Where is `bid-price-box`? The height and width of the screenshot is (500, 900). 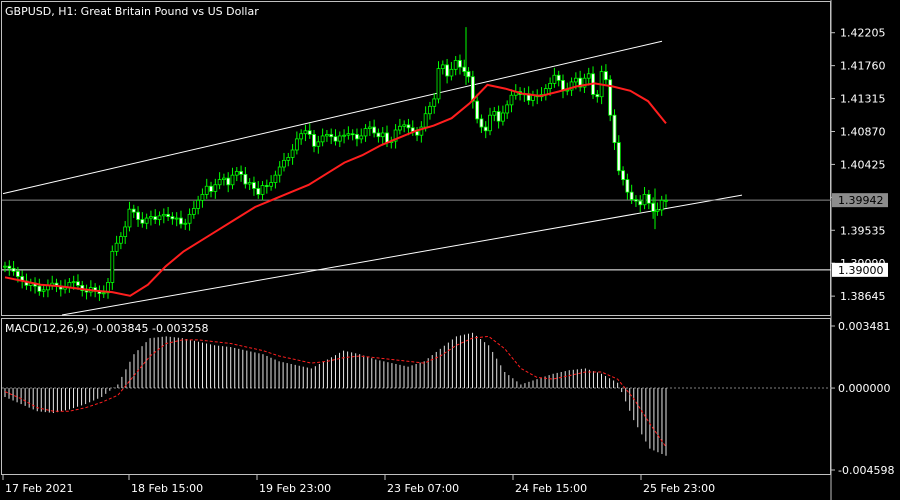 bid-price-box is located at coordinates (860, 200).